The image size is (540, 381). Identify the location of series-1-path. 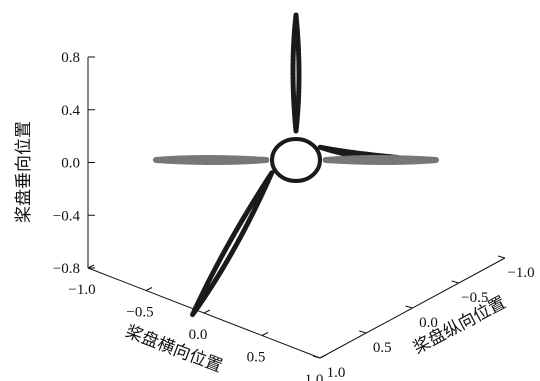
(296, 160).